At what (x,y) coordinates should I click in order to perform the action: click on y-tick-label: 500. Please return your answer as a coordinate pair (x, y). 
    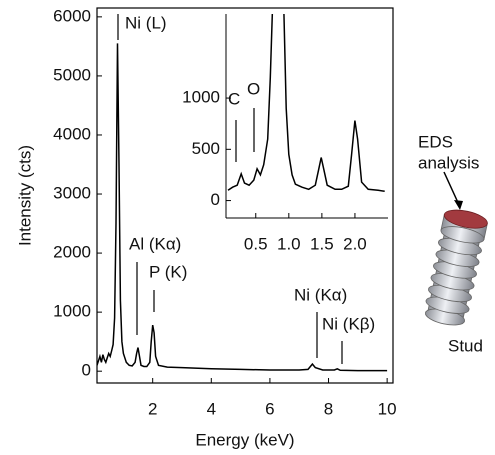
    Looking at the image, I should click on (206, 148).